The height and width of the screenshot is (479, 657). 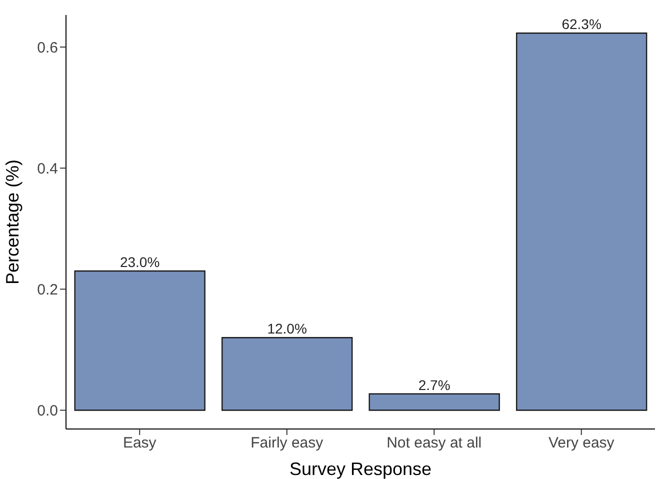 What do you see at coordinates (47, 290) in the screenshot?
I see `y-tick-label: 0.2` at bounding box center [47, 290].